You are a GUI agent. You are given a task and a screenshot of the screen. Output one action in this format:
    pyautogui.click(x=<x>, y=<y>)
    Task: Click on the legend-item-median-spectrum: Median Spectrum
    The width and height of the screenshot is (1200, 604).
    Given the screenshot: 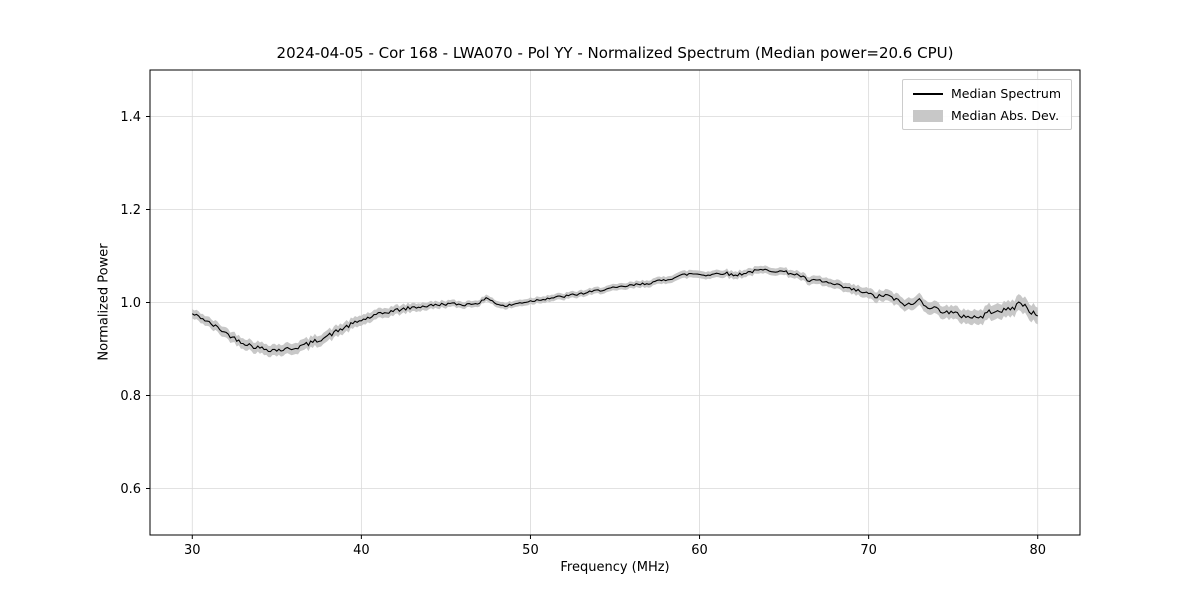 What is the action you would take?
    pyautogui.click(x=986, y=93)
    